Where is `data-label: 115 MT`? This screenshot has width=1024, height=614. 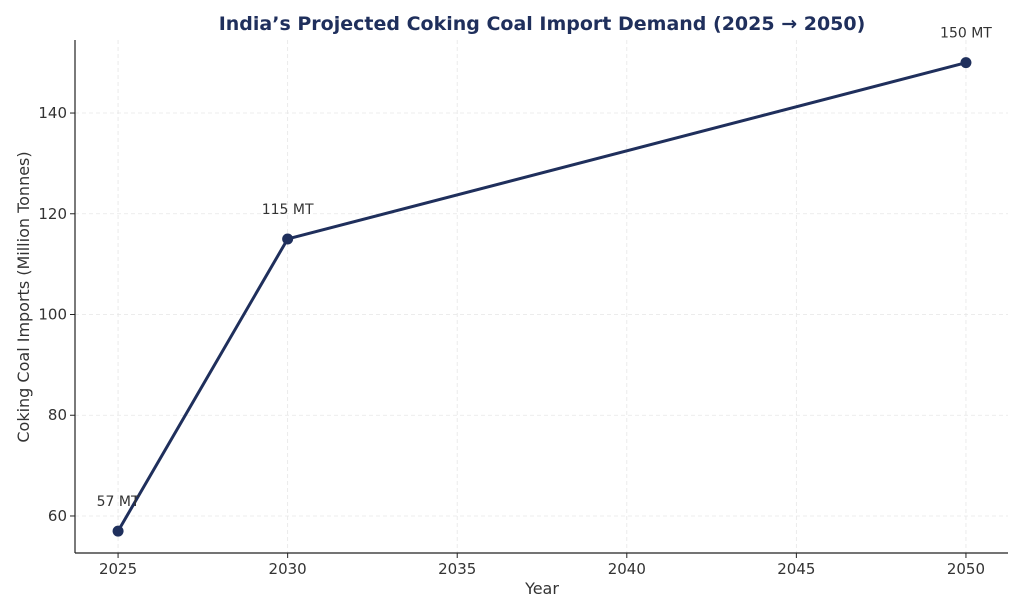 data-label: 115 MT is located at coordinates (288, 210).